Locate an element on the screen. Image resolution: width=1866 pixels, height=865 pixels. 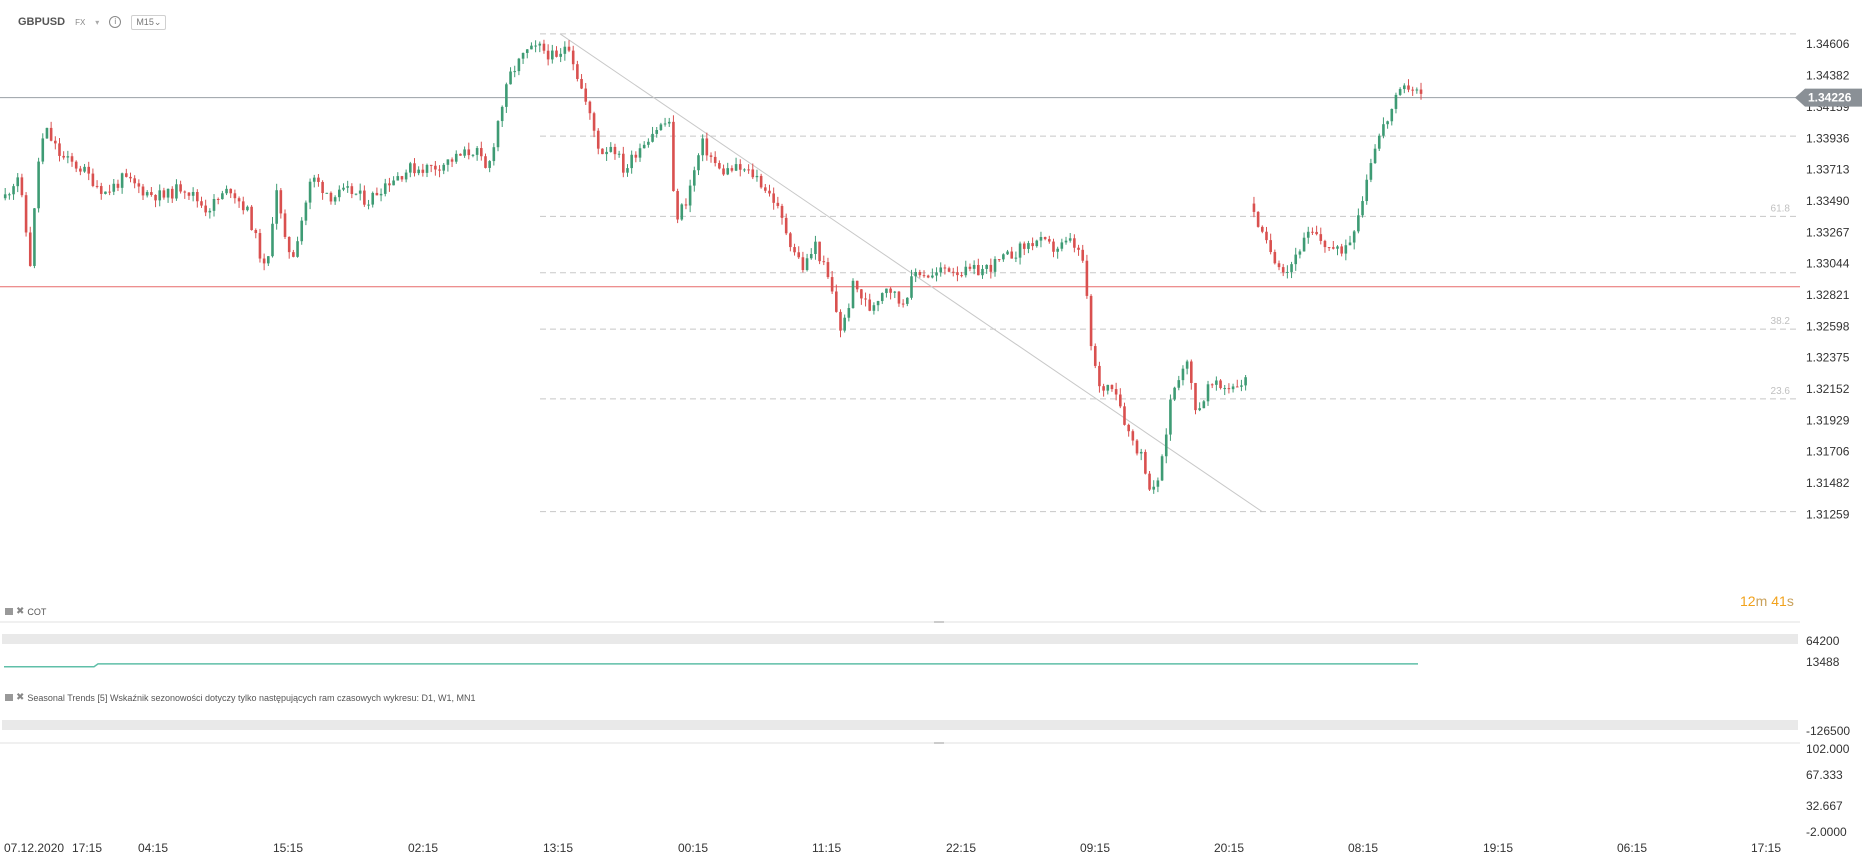
cot-panel-header: ✖ COT is located at coordinates (25, 611).